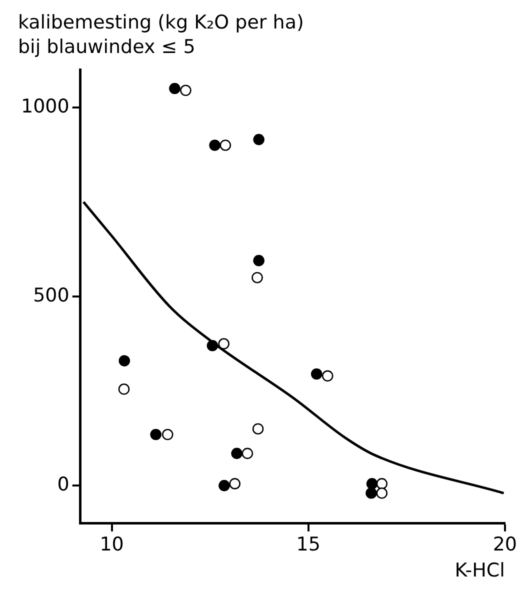 This screenshot has width=528, height=591. I want to click on chart-subtitle: bij blauwindex ≤ 5, so click(107, 47).